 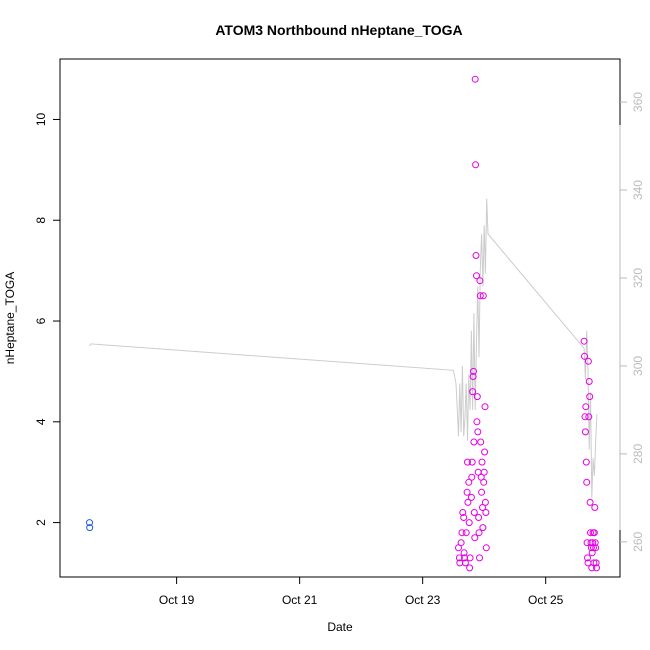 I want to click on right-y-tick-label: 340, so click(x=638, y=190).